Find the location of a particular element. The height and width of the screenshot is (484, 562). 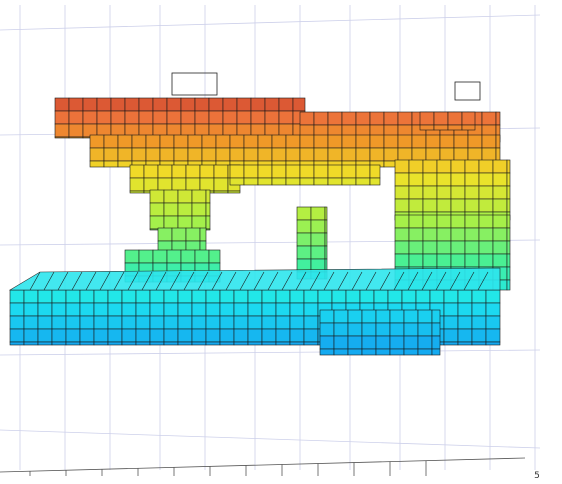

tick-label: 5 is located at coordinates (537, 476).